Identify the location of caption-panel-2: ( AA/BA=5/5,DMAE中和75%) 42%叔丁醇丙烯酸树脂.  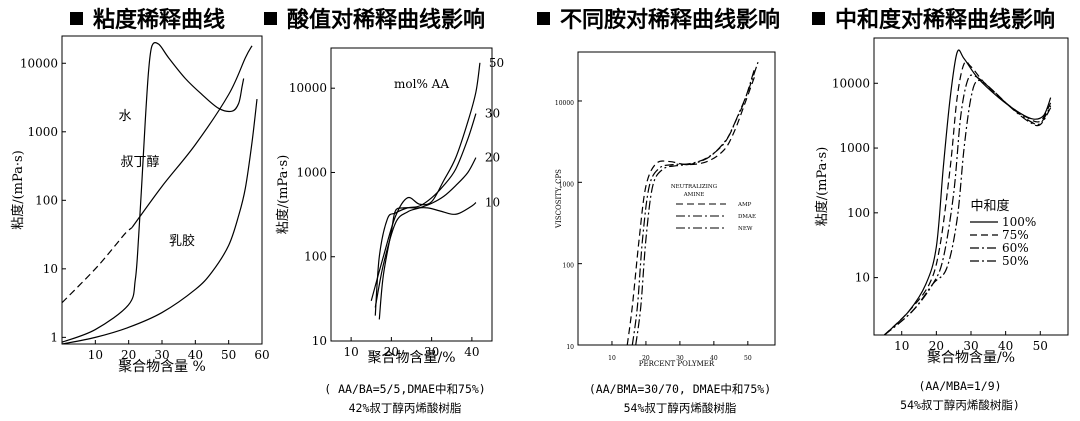
(405, 399).